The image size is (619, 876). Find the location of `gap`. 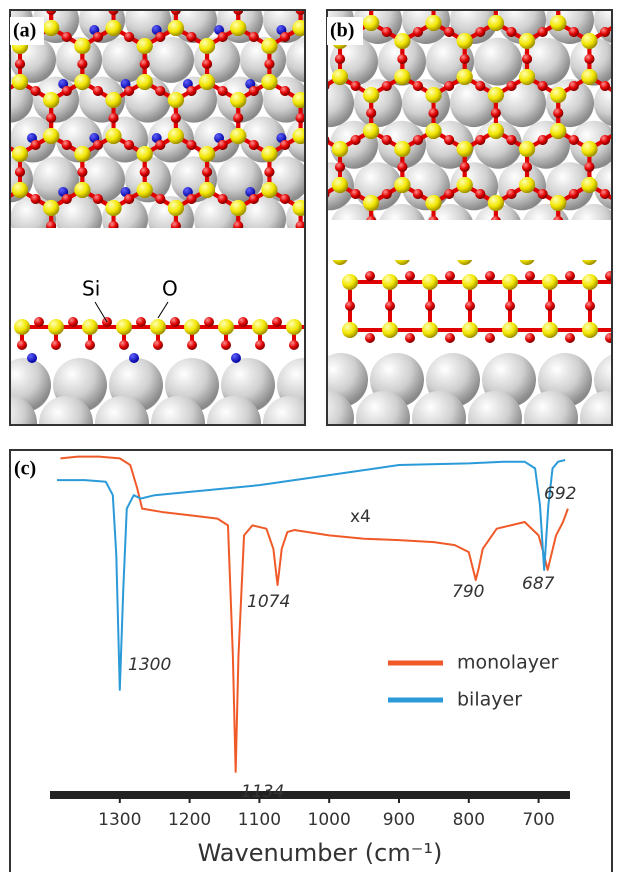

gap is located at coordinates (469, 240).